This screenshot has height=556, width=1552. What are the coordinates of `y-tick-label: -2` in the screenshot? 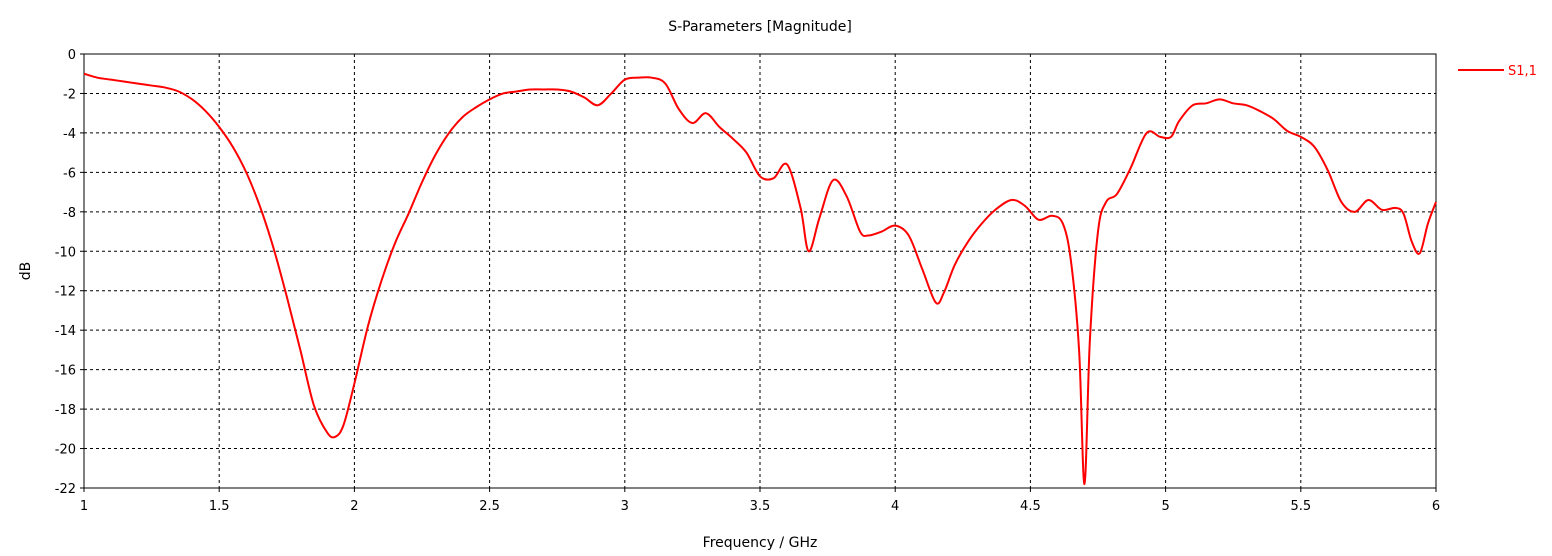 It's located at (69, 94).